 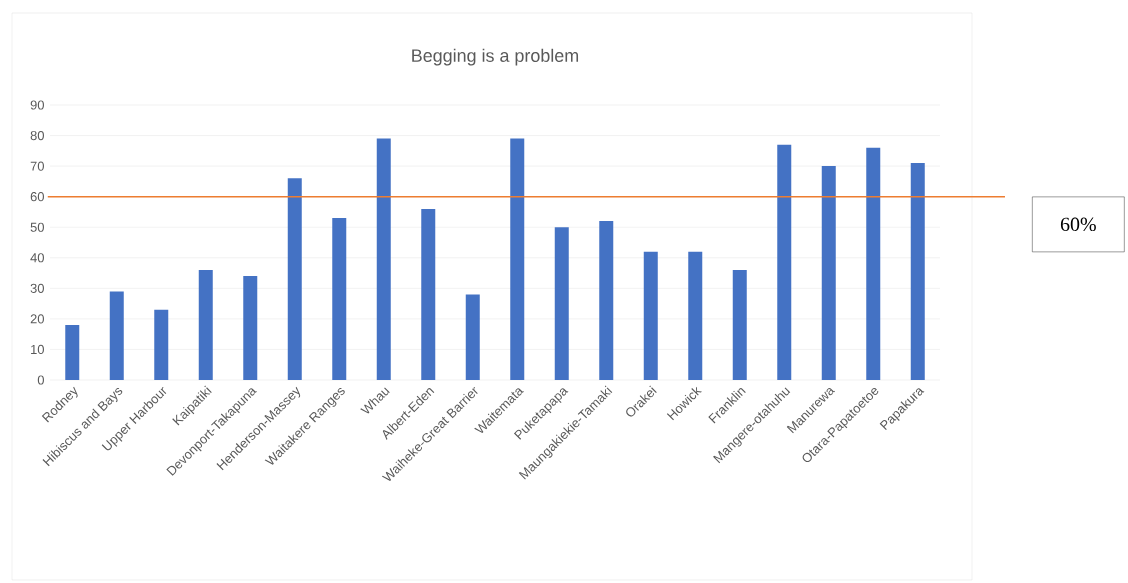 What do you see at coordinates (37, 135) in the screenshot?
I see `y-tick-label: 80` at bounding box center [37, 135].